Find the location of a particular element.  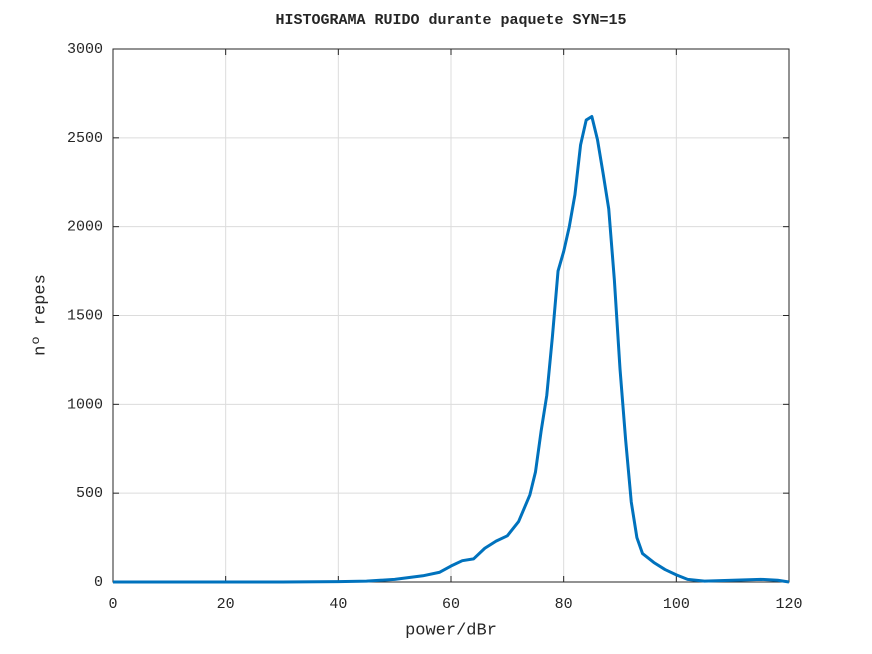

x-tick-label: 100 is located at coordinates (676, 604).